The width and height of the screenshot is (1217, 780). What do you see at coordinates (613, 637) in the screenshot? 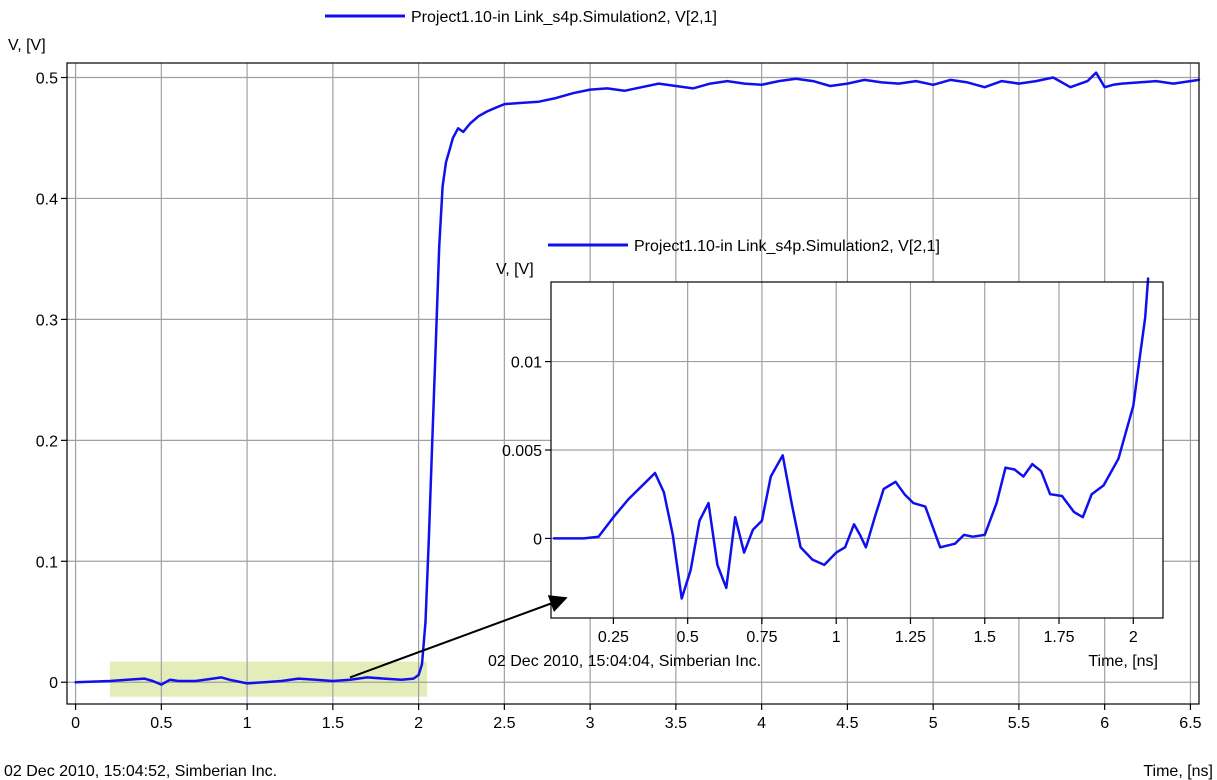
I see `i-x-tick-label-0: 0.25` at bounding box center [613, 637].